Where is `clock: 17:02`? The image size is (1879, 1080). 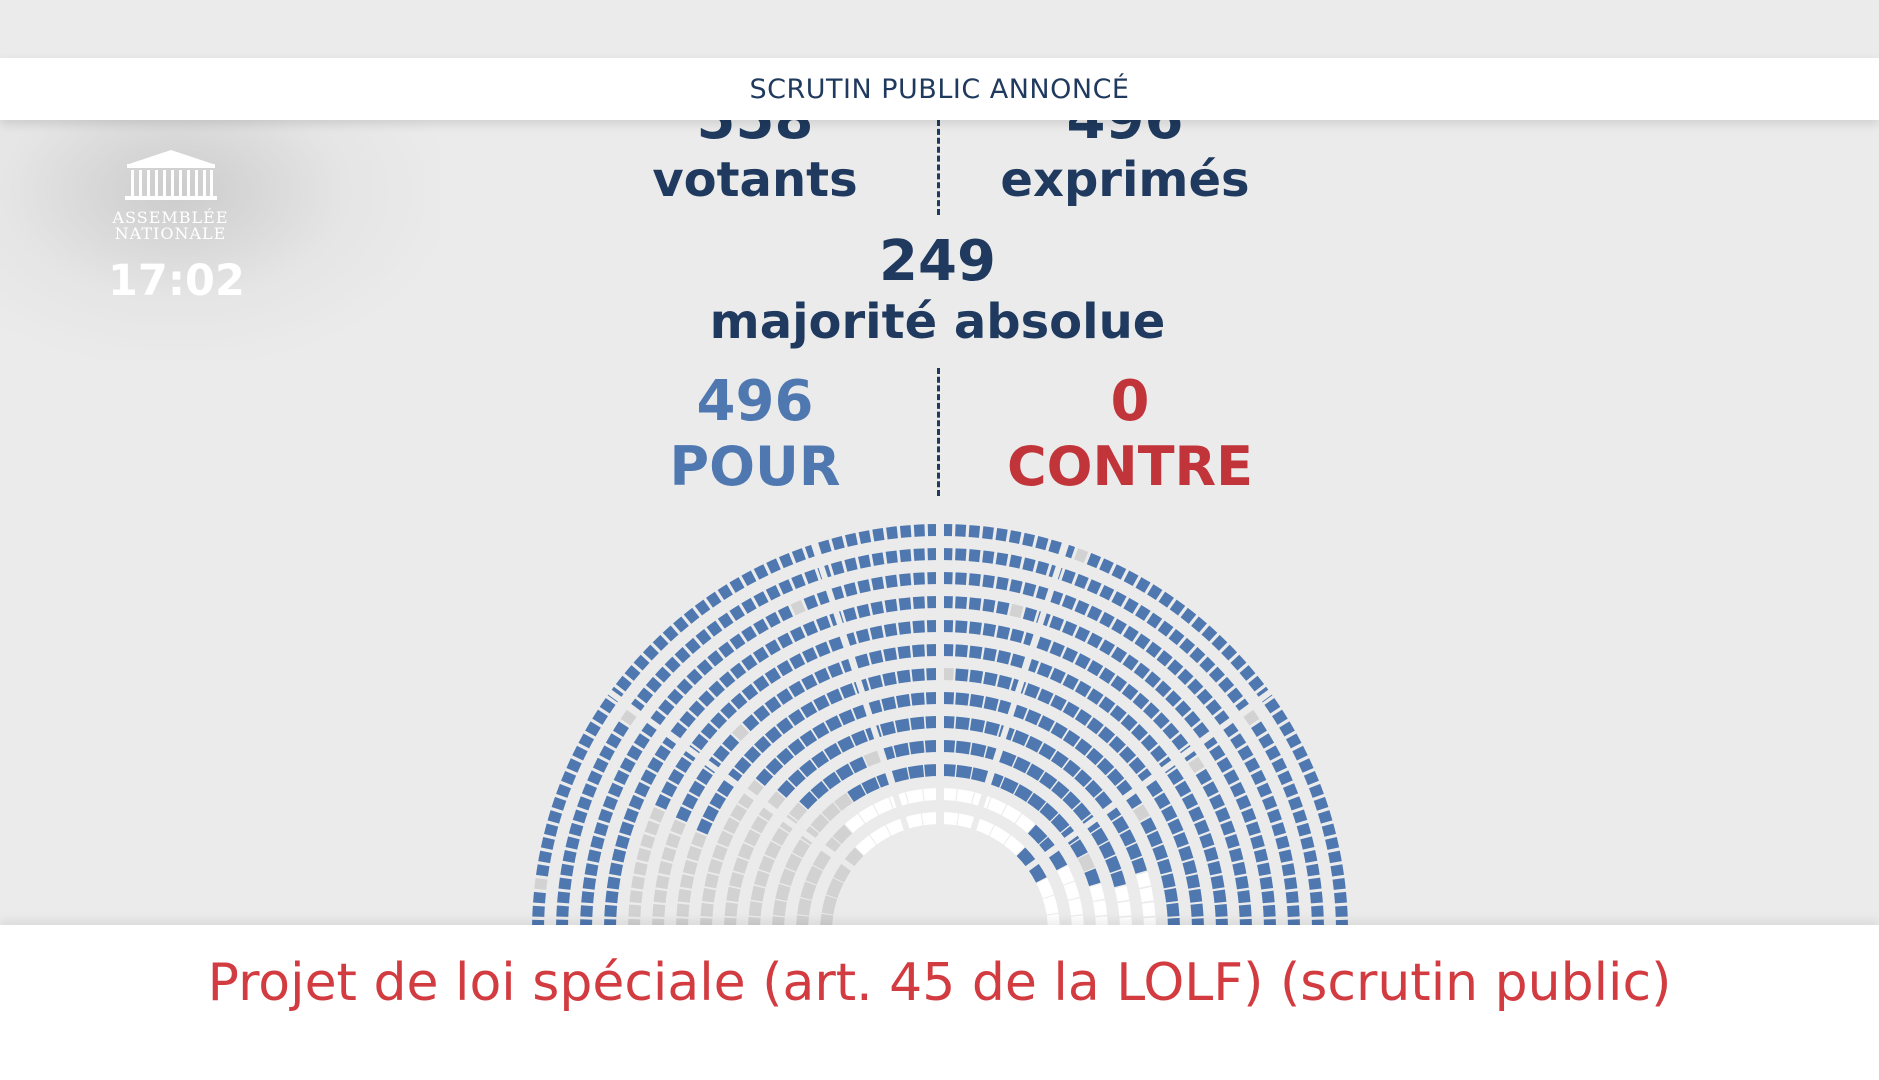
clock: 17:02 is located at coordinates (176, 281).